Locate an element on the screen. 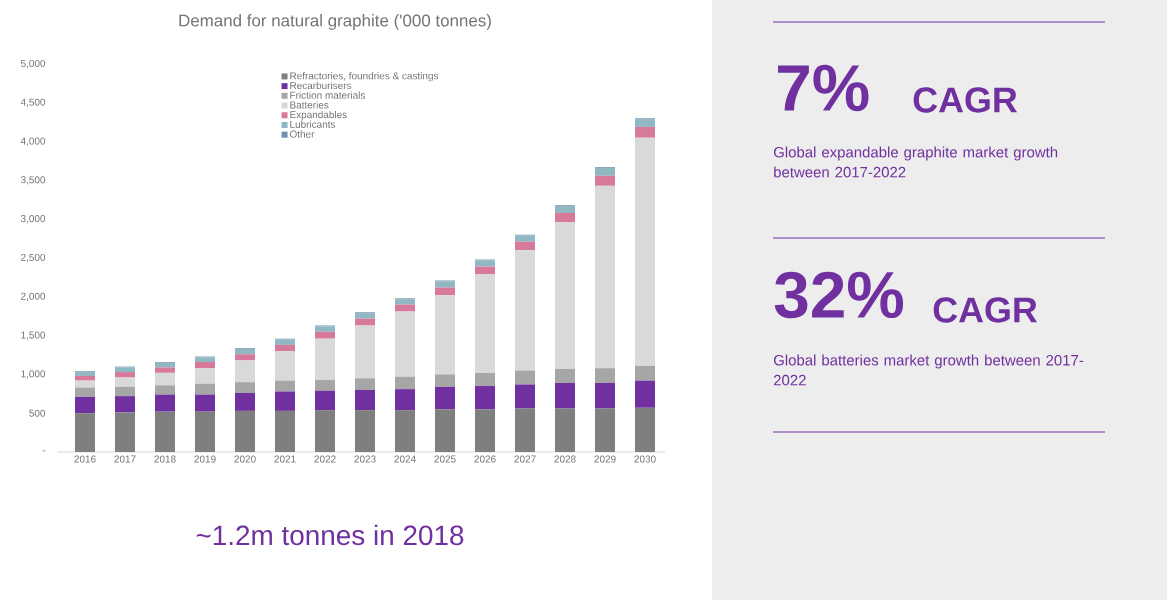  x-tick-label: 2020 is located at coordinates (245, 459).